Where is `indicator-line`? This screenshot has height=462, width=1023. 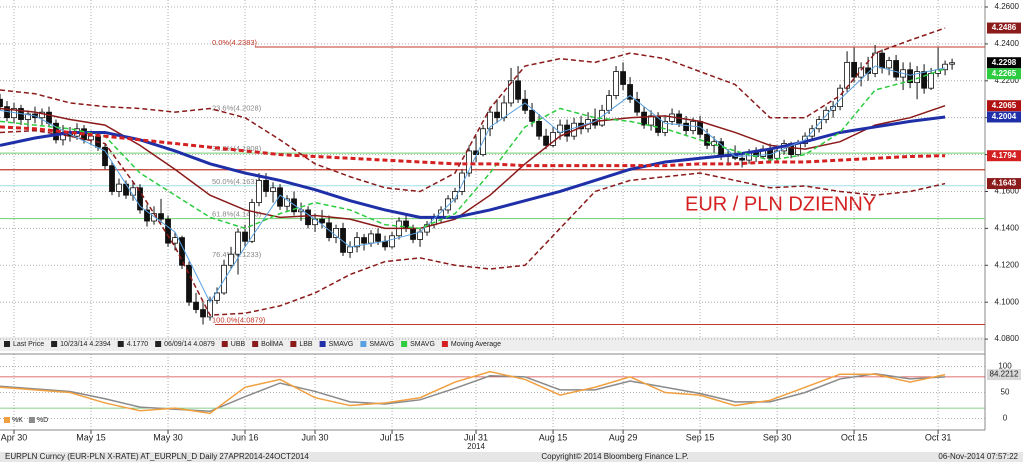 indicator-line is located at coordinates (473, 392).